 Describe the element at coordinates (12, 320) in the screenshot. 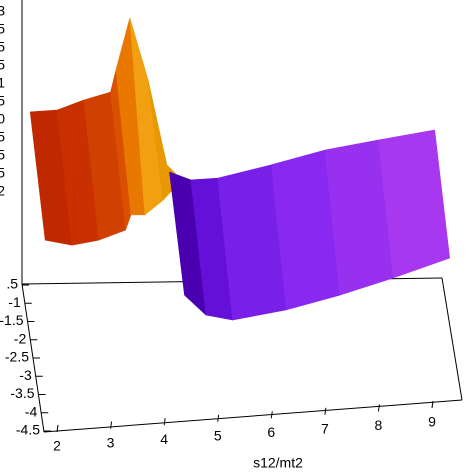

I see `y-tick-label: -1.5` at that location.